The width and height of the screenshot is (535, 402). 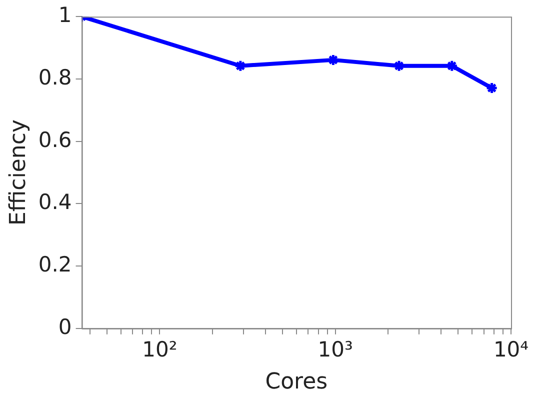 What do you see at coordinates (55, 77) in the screenshot?
I see `y-tick-label: 0.8` at bounding box center [55, 77].